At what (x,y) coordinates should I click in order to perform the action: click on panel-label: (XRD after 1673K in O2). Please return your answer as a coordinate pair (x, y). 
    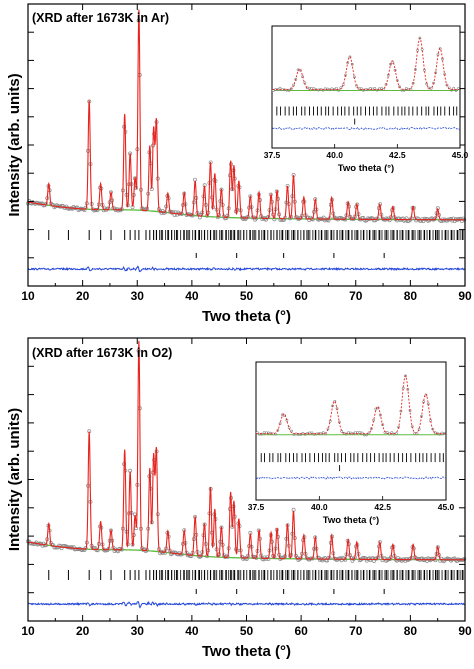
    Looking at the image, I should click on (102, 353).